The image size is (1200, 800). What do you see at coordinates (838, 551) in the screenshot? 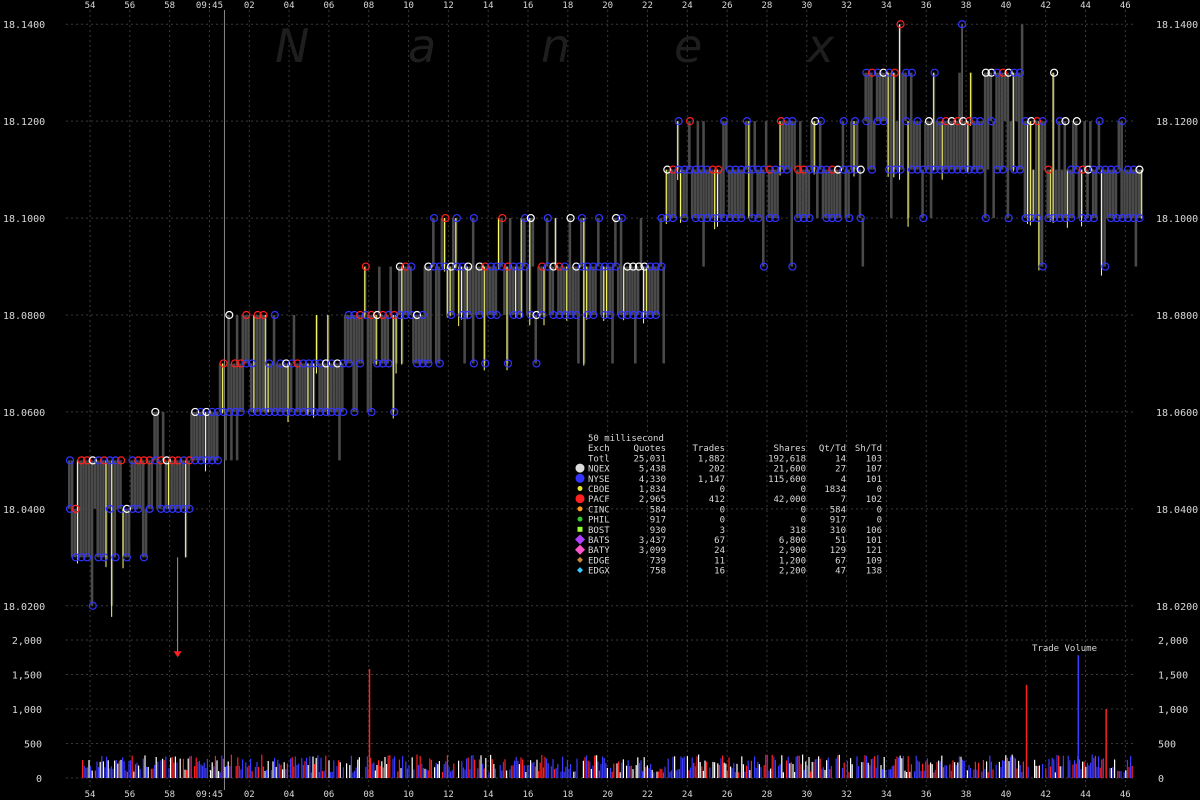
I see `legend-cell: 129` at bounding box center [838, 551].